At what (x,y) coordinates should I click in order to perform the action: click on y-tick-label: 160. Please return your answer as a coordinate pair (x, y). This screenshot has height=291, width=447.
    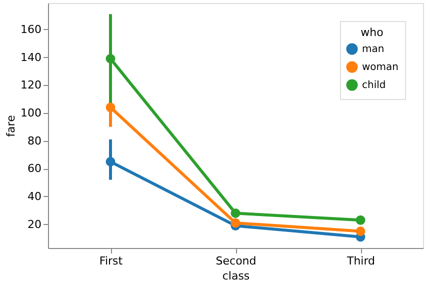
    Looking at the image, I should click on (31, 29).